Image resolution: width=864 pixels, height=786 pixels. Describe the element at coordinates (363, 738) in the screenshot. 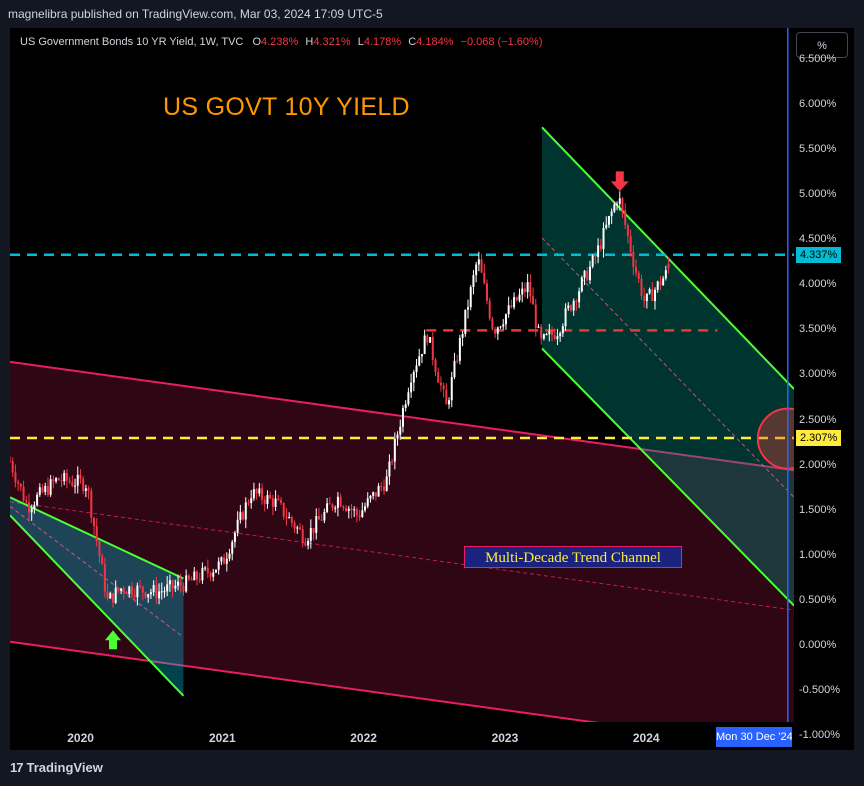

I see `year-tick-label: 2022` at that location.